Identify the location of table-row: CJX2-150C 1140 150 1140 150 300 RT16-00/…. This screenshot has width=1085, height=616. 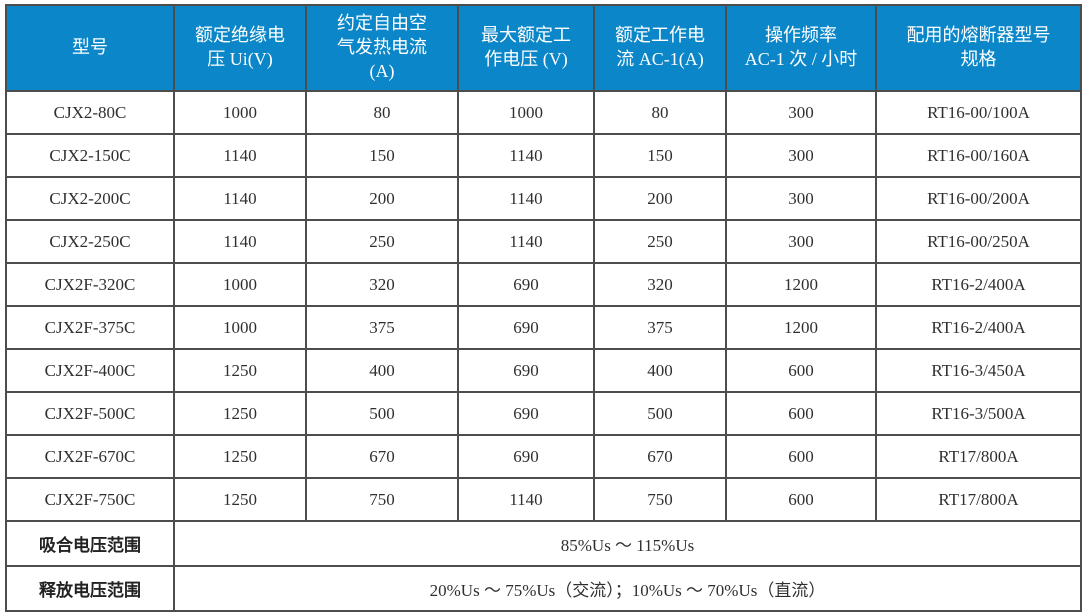
(543, 155).